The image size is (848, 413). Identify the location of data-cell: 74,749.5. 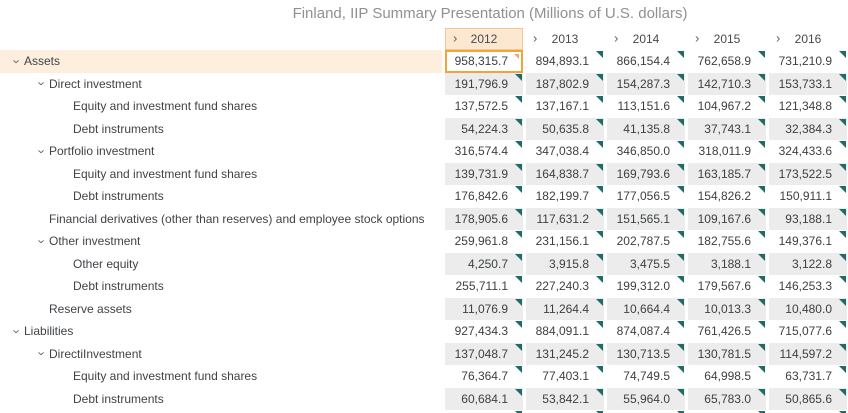
(646, 376).